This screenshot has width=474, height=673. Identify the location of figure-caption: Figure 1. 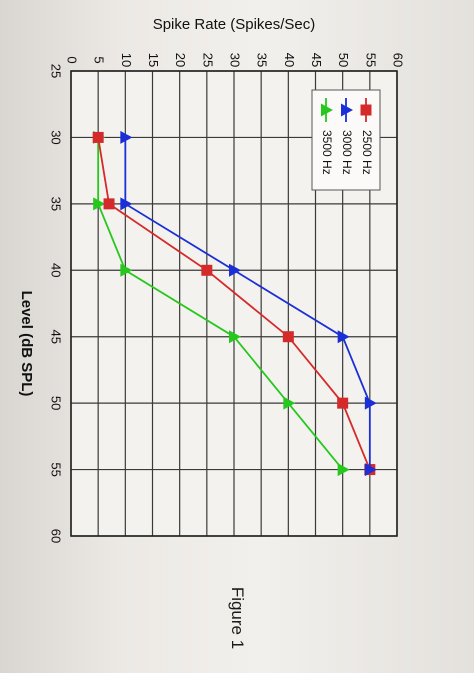
(237, 618).